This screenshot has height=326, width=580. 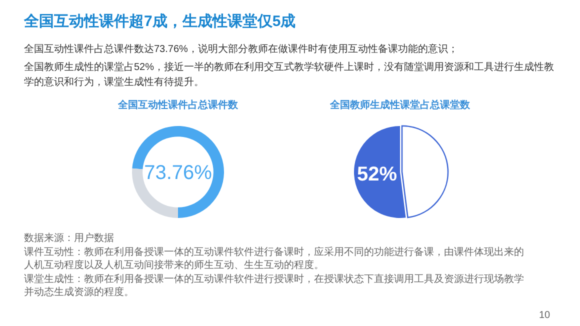 What do you see at coordinates (241, 49) in the screenshot?
I see `text: 全国互动性课件占总课件数达73.76%，说明大部分教师在做课件时有使用互动性备课功能的意识；` at bounding box center [241, 49].